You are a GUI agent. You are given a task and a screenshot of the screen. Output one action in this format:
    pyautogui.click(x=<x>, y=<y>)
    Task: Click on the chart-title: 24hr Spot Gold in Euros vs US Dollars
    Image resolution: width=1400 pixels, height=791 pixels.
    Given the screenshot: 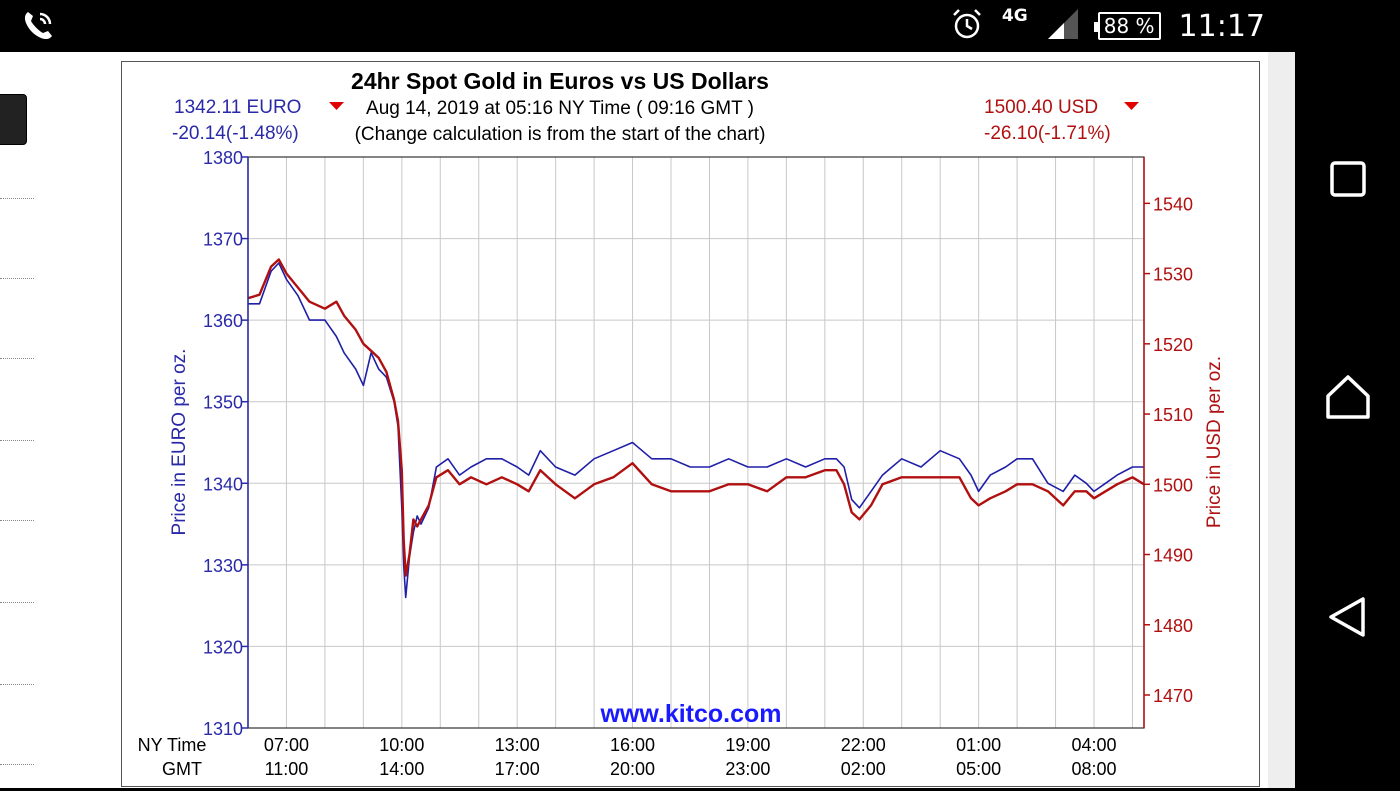 What is the action you would take?
    pyautogui.click(x=560, y=81)
    